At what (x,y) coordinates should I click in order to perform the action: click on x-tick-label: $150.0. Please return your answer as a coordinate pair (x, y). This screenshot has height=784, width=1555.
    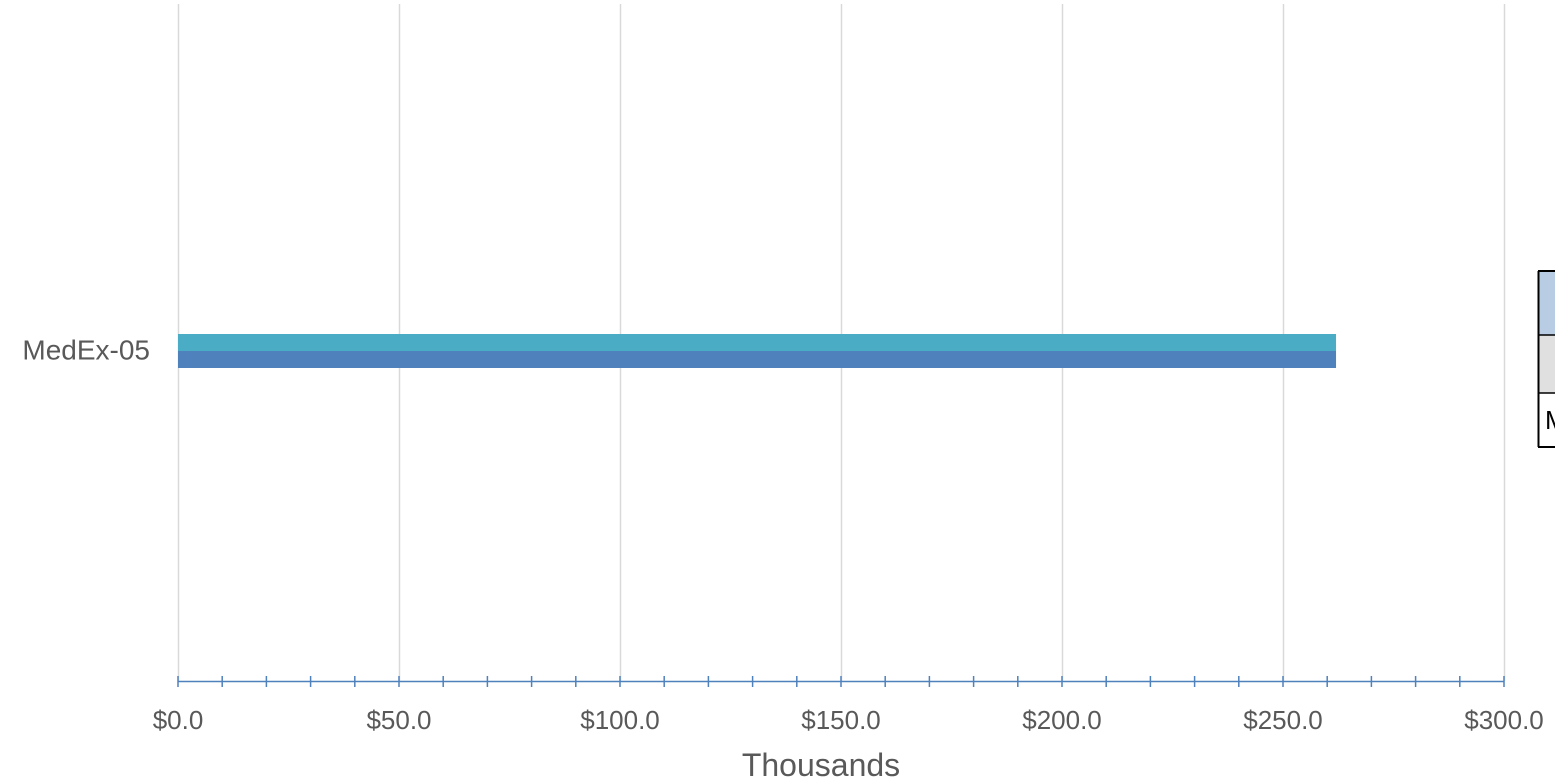
    Looking at the image, I should click on (841, 720).